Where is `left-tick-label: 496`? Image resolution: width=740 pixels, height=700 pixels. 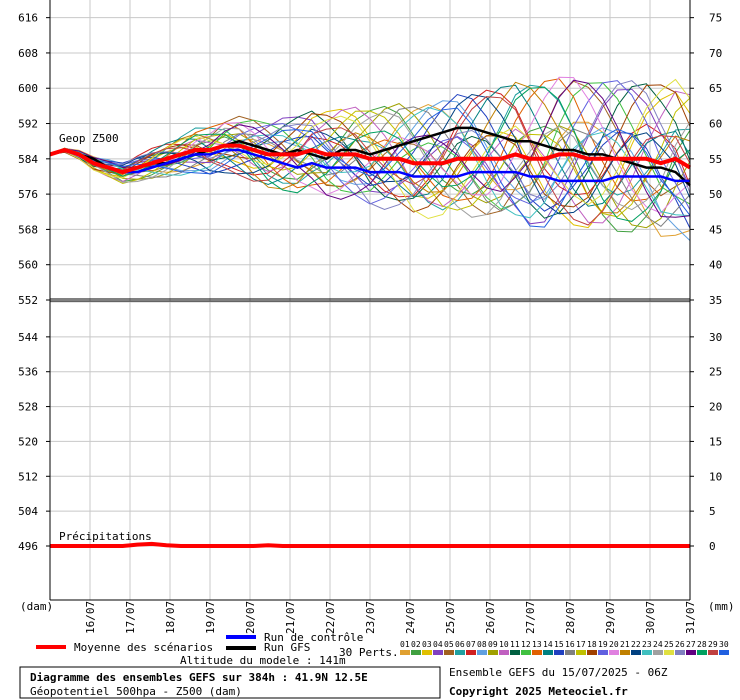
left-tick-label: 496 is located at coordinates (28, 546).